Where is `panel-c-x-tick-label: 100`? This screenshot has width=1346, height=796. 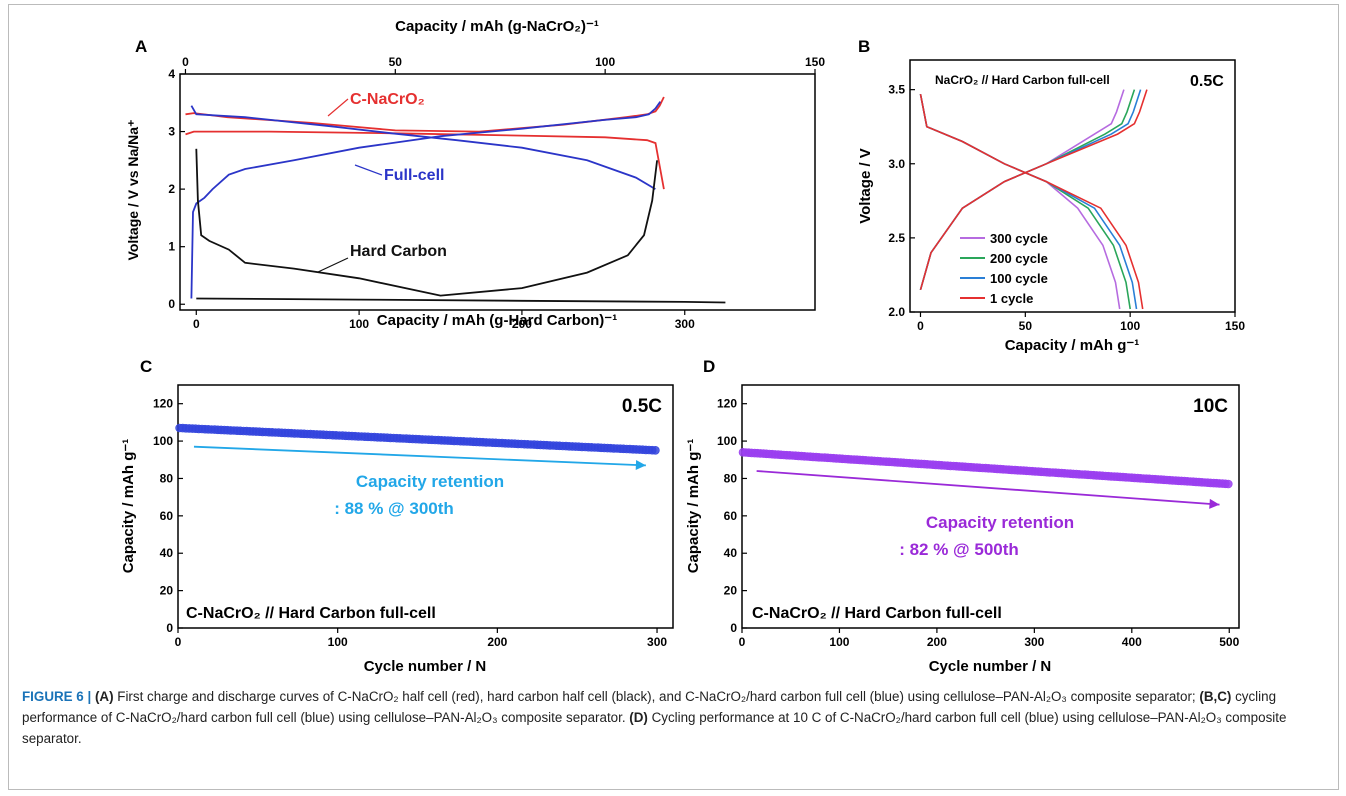 panel-c-x-tick-label: 100 is located at coordinates (338, 642).